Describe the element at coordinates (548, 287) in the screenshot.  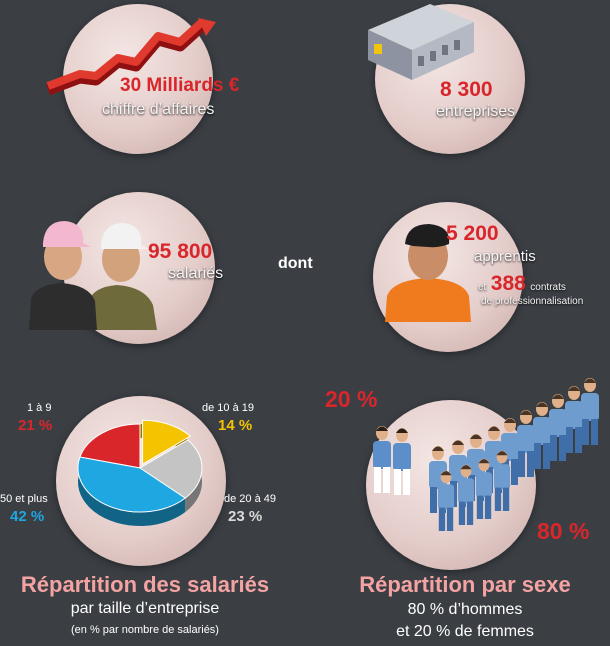
I see `contracts-label-a: contrats` at that location.